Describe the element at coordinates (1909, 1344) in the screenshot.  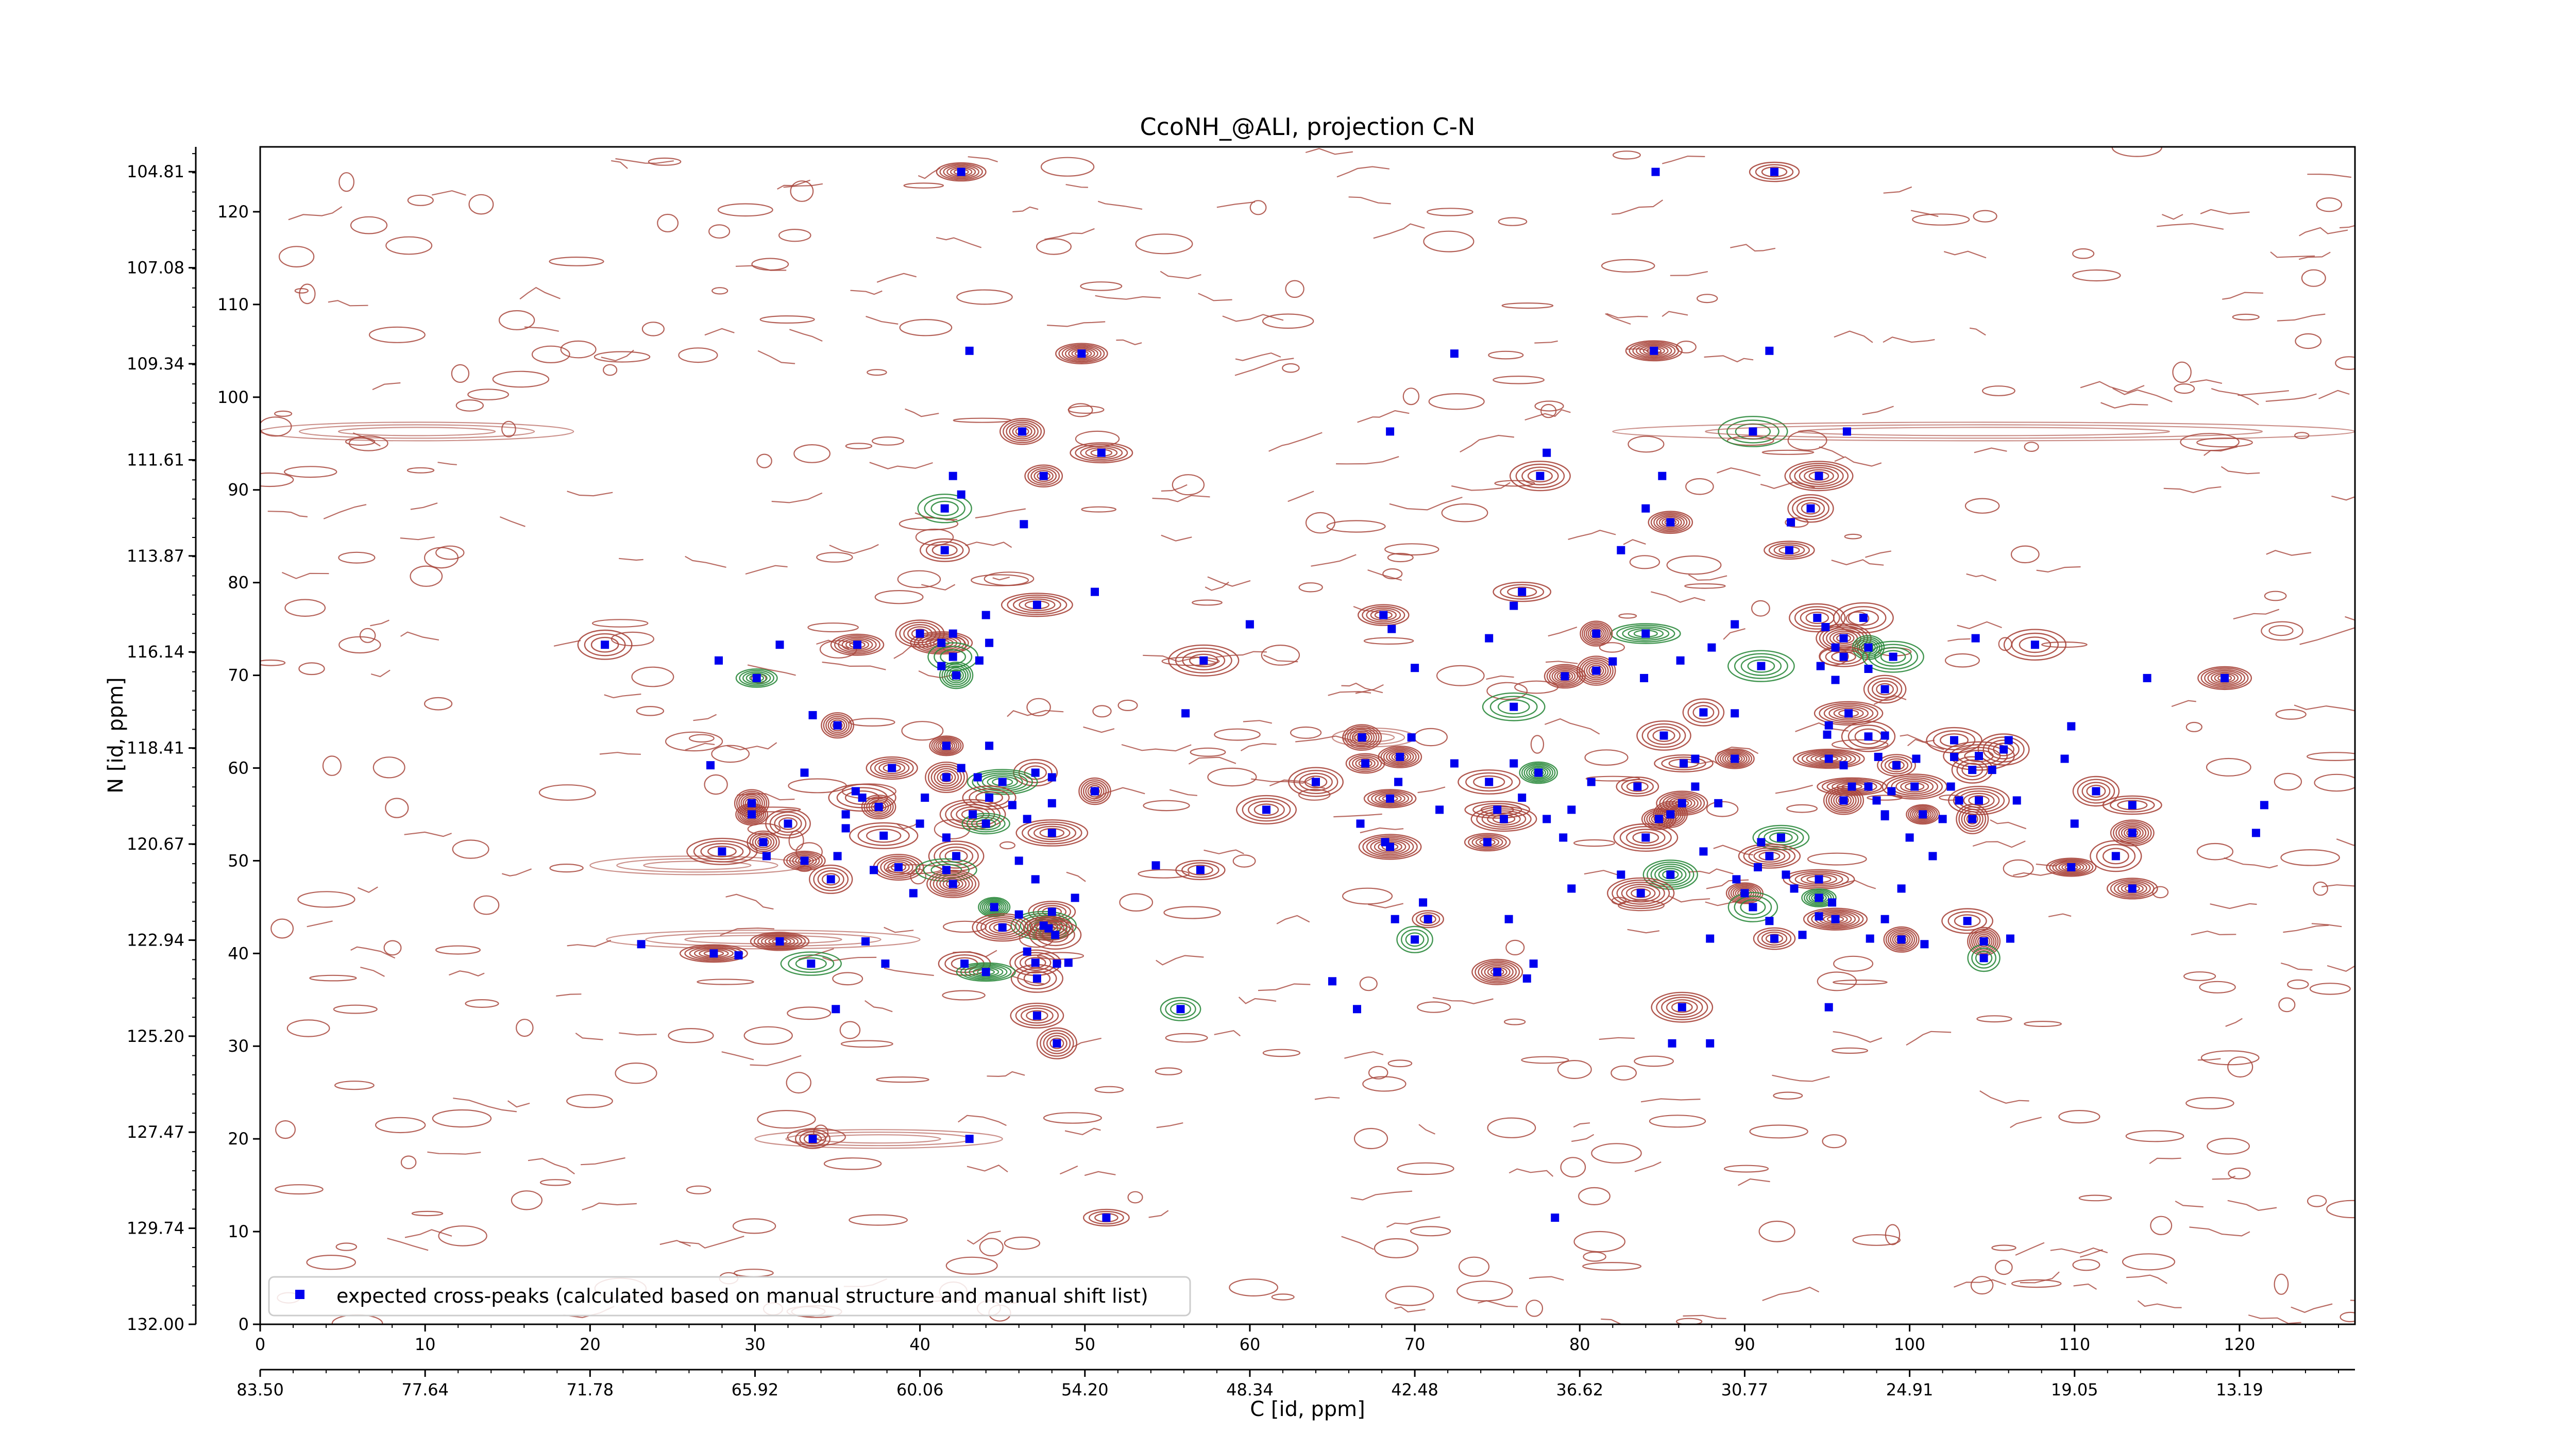
I see `x-tick-label: 100` at that location.